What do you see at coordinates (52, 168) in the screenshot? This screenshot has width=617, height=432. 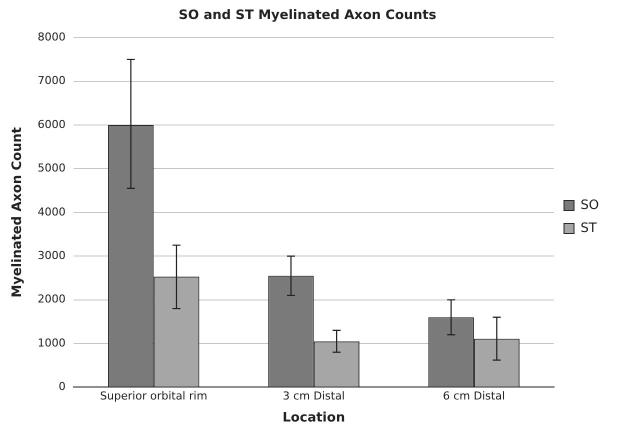 I see `y-tick-label: 5000` at bounding box center [52, 168].